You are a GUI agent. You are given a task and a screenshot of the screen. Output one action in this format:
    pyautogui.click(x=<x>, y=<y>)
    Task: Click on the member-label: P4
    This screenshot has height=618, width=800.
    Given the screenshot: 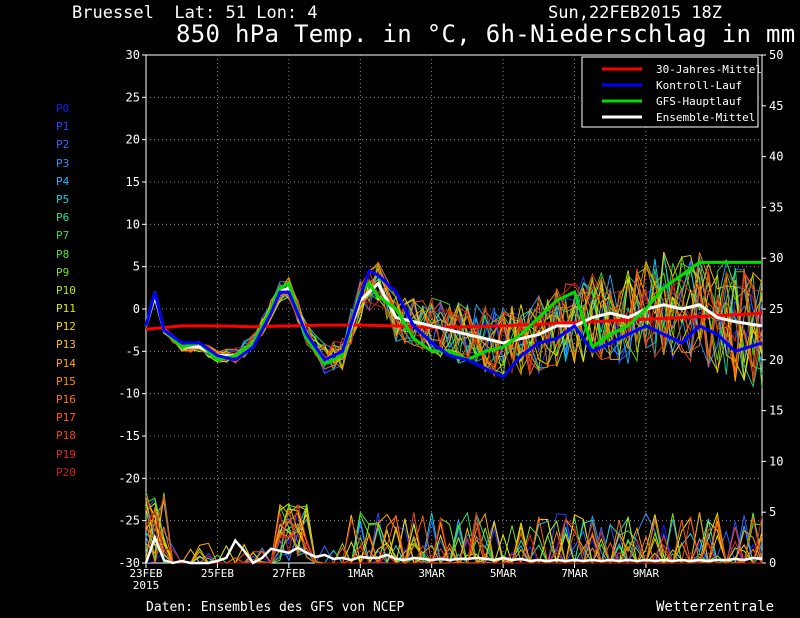 What is the action you would take?
    pyautogui.click(x=63, y=181)
    